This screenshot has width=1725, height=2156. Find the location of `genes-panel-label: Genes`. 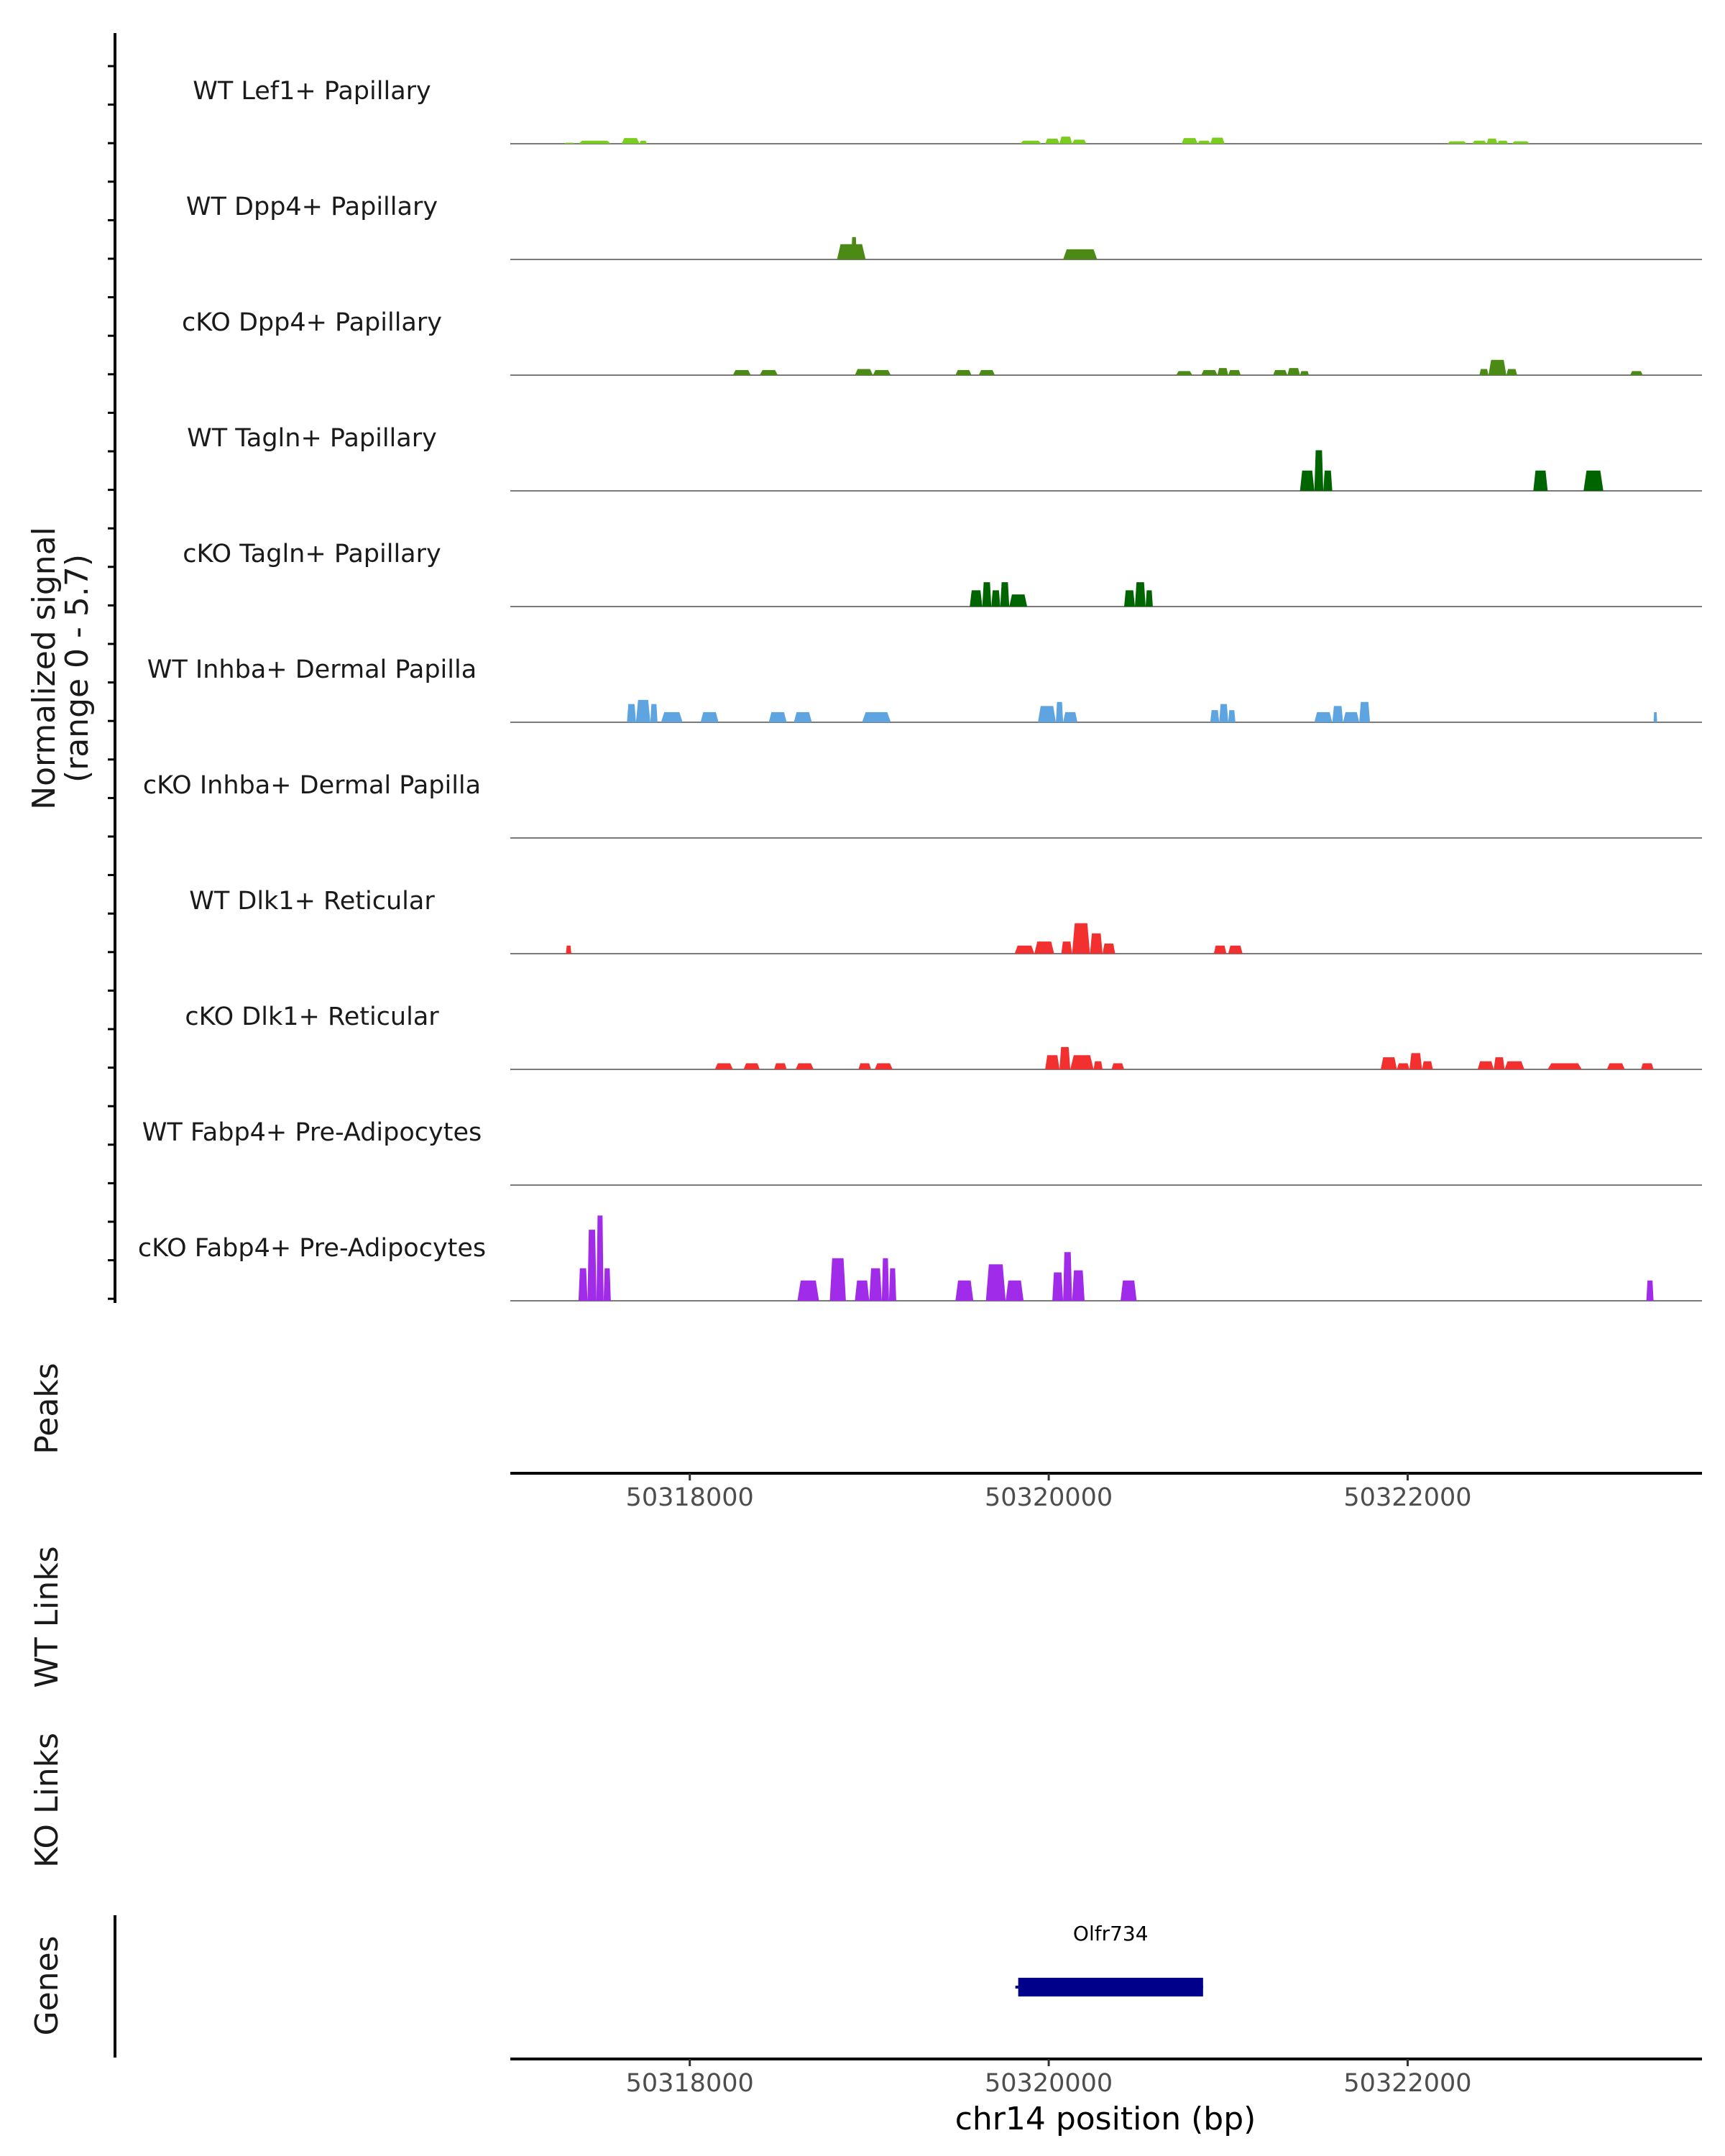

genes-panel-label: Genes is located at coordinates (47, 1985).